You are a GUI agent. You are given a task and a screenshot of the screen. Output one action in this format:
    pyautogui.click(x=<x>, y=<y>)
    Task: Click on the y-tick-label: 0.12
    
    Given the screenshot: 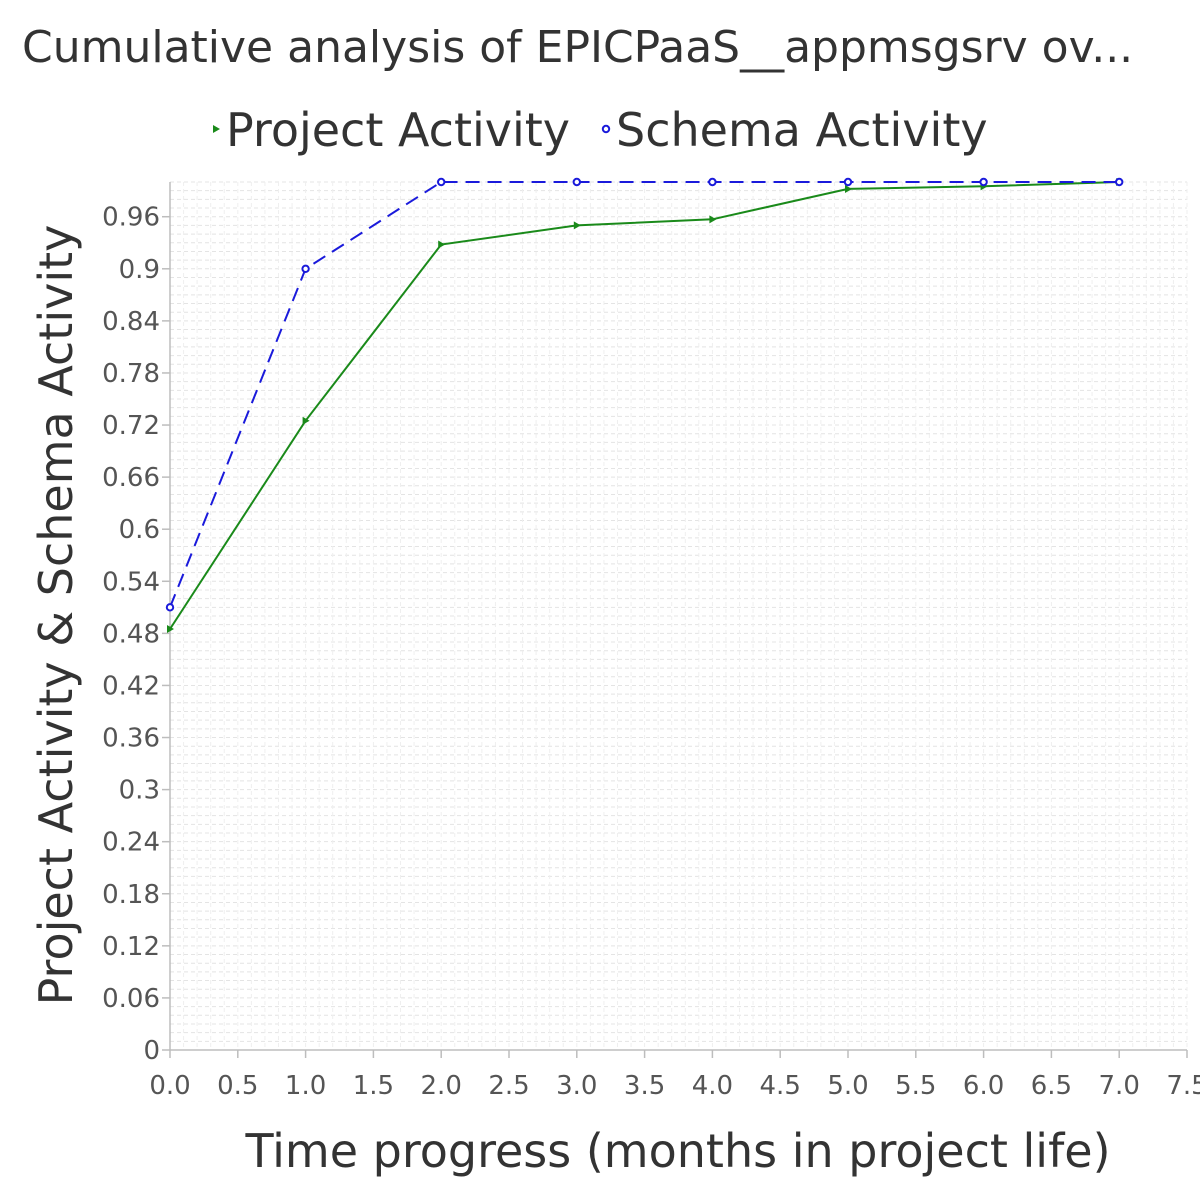 What is the action you would take?
    pyautogui.click(x=131, y=947)
    